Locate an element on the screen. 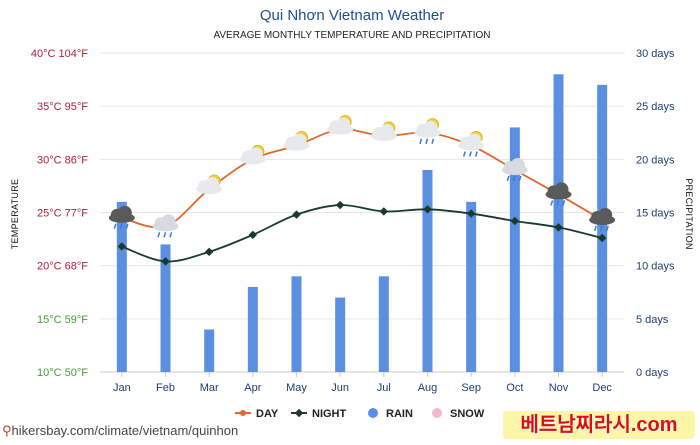  source-link: ⚲hikersbay.com/climate/vietnam/quinhon is located at coordinates (120, 431).